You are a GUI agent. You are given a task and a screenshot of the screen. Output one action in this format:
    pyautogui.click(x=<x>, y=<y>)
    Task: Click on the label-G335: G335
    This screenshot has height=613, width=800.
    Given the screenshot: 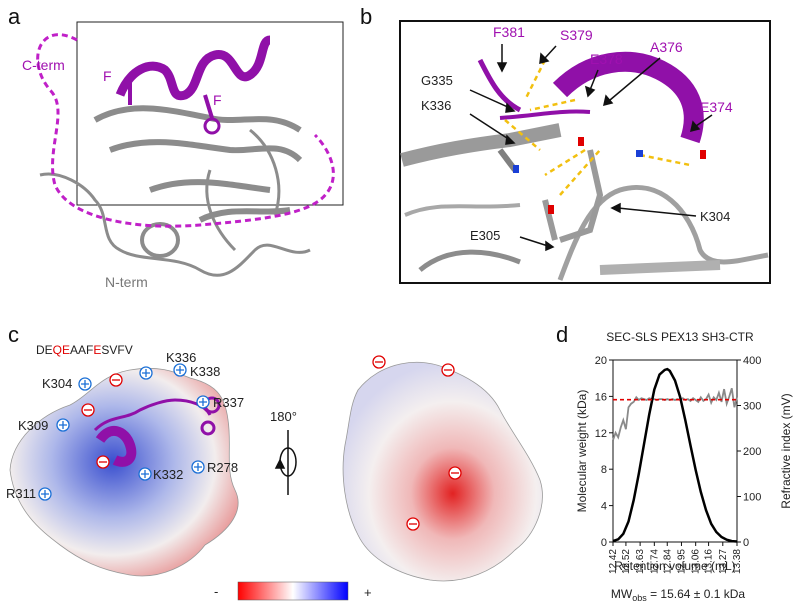 What is the action you would take?
    pyautogui.click(x=437, y=80)
    